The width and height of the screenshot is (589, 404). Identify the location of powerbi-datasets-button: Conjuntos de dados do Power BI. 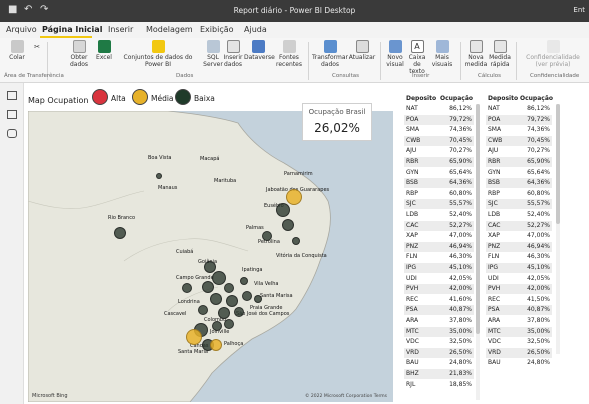
(158, 54).